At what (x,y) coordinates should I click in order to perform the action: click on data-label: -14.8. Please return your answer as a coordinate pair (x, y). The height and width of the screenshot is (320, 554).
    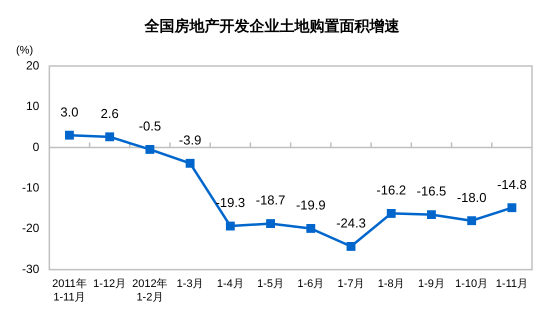
    Looking at the image, I should click on (512, 184).